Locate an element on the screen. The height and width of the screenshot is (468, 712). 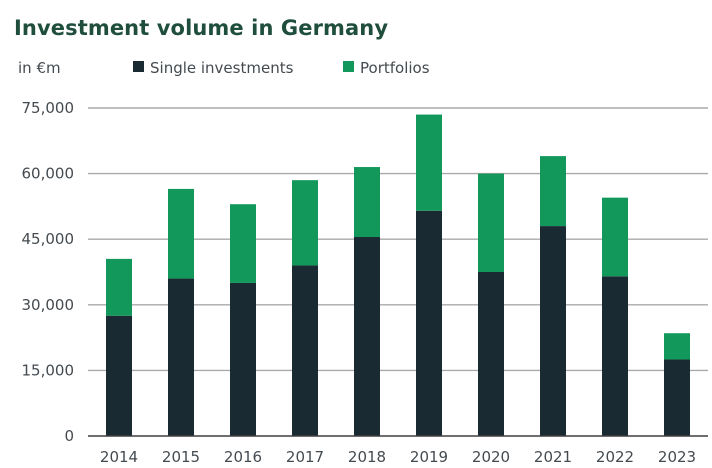
y-tick-label-5: 75,000 is located at coordinates (48, 108).